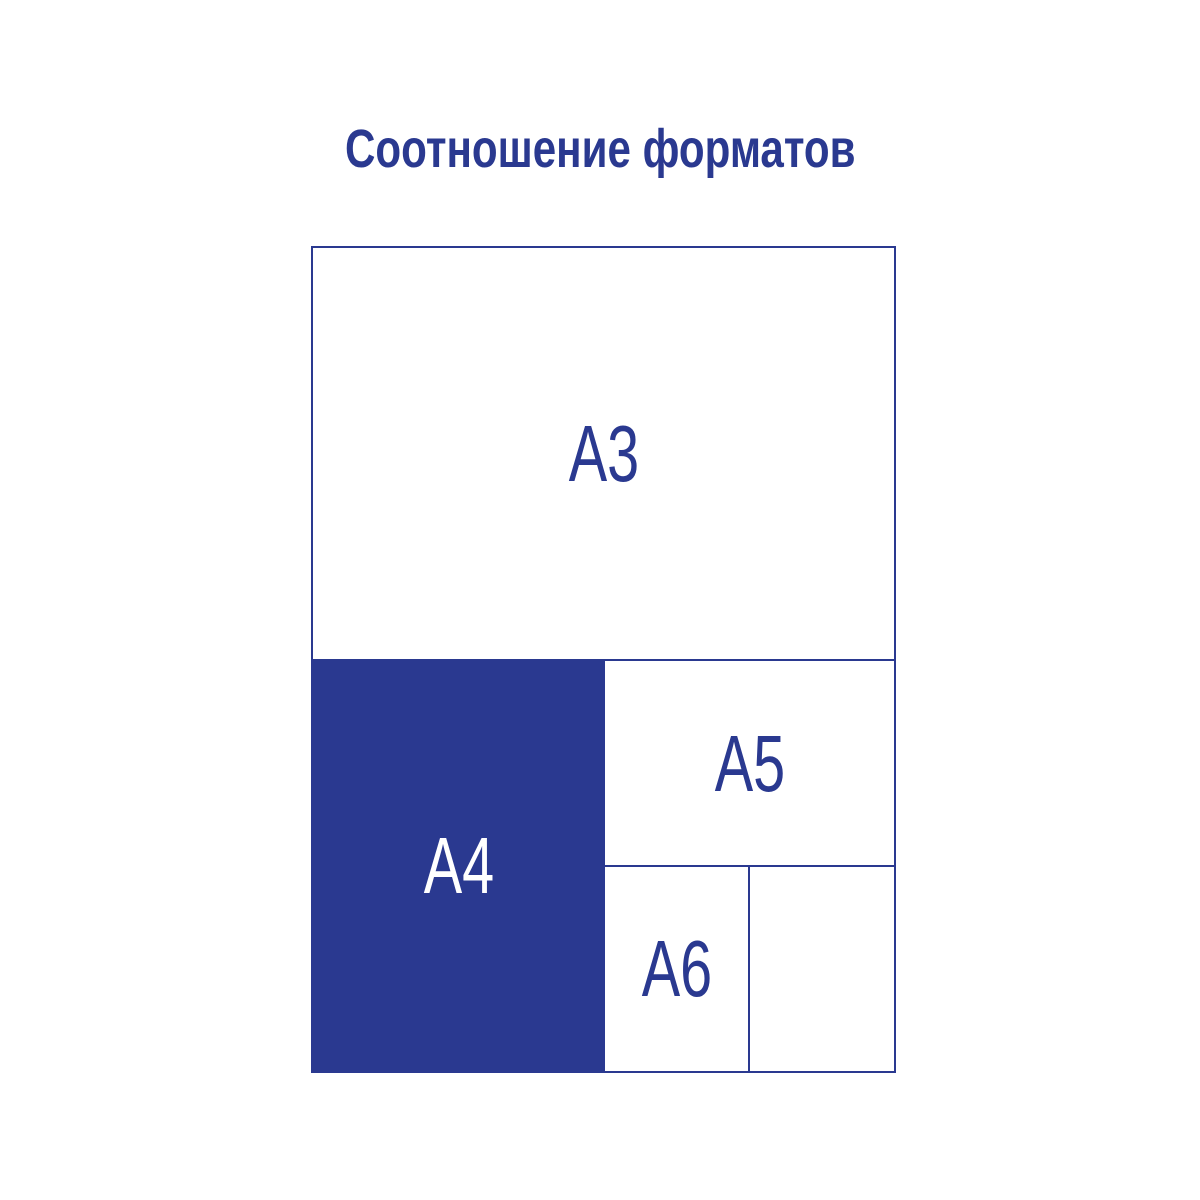  I want to click on format-a6: A6, so click(677, 969).